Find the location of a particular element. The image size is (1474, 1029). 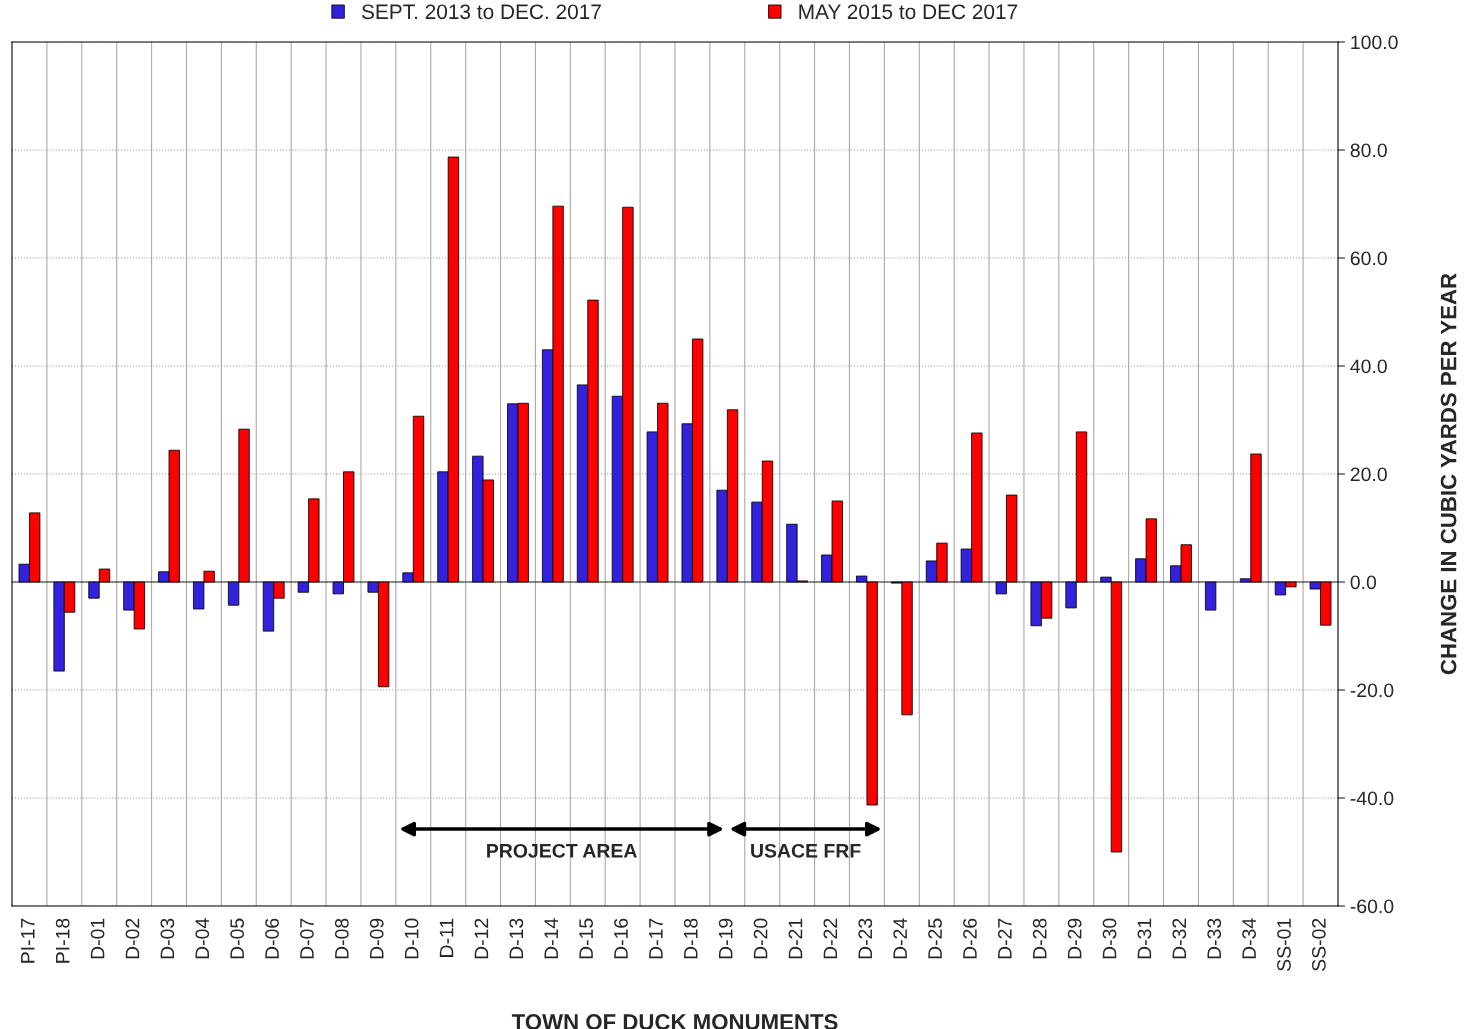

y-tick-label: -40.0 is located at coordinates (1372, 798).